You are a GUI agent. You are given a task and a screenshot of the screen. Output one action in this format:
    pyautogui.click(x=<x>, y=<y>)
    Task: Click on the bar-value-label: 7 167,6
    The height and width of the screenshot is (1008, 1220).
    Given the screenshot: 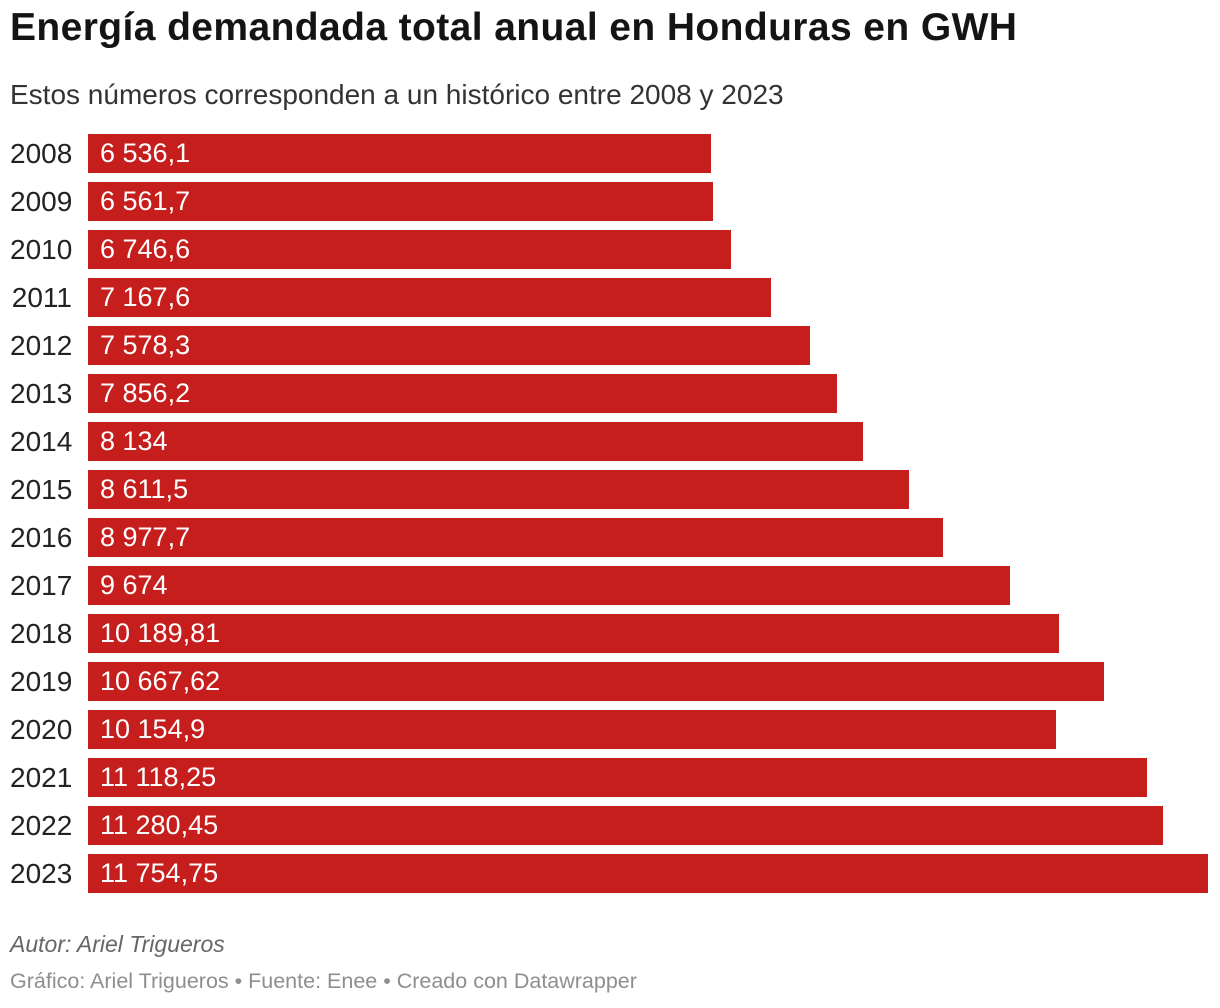 What is the action you would take?
    pyautogui.click(x=145, y=297)
    